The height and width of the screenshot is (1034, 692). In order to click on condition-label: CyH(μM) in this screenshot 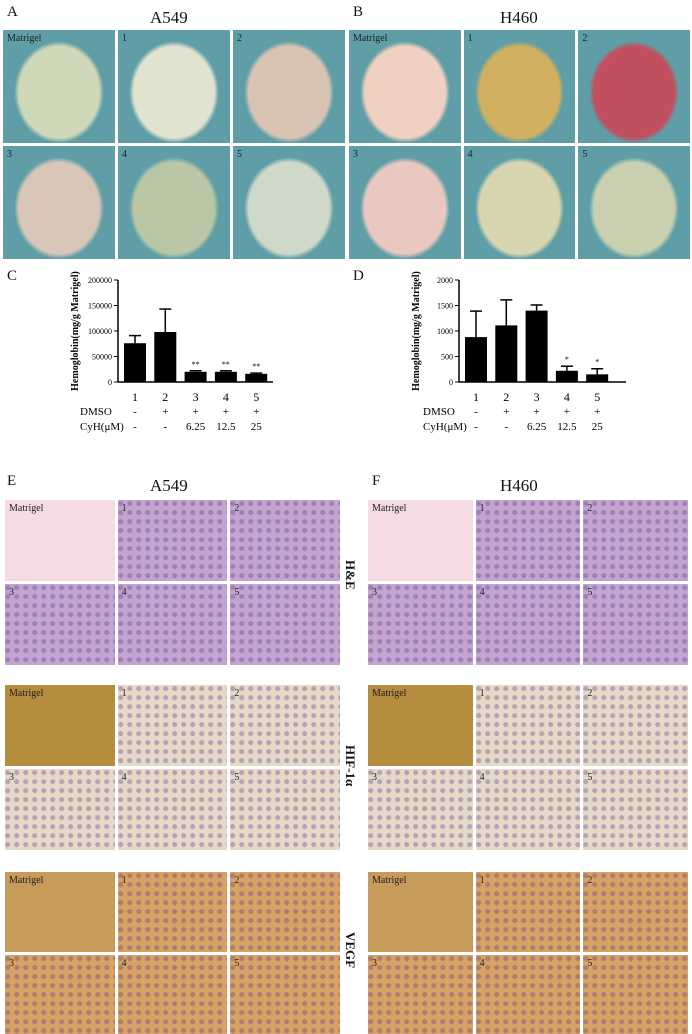, I will do `click(102, 427)`.